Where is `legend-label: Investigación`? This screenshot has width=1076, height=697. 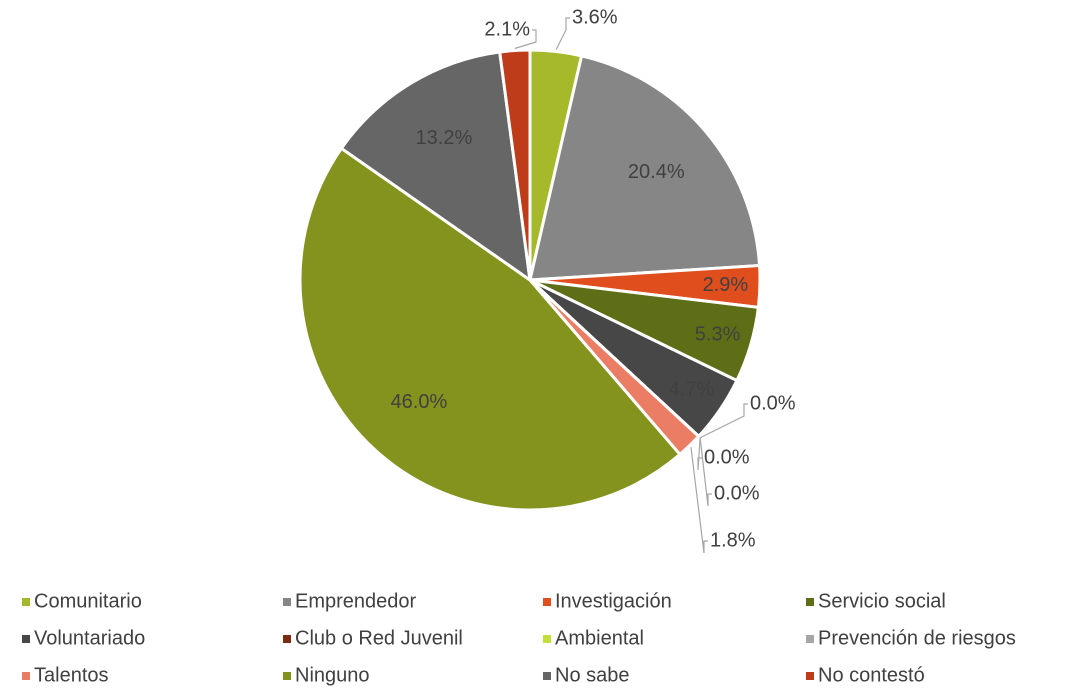 legend-label: Investigación is located at coordinates (613, 601).